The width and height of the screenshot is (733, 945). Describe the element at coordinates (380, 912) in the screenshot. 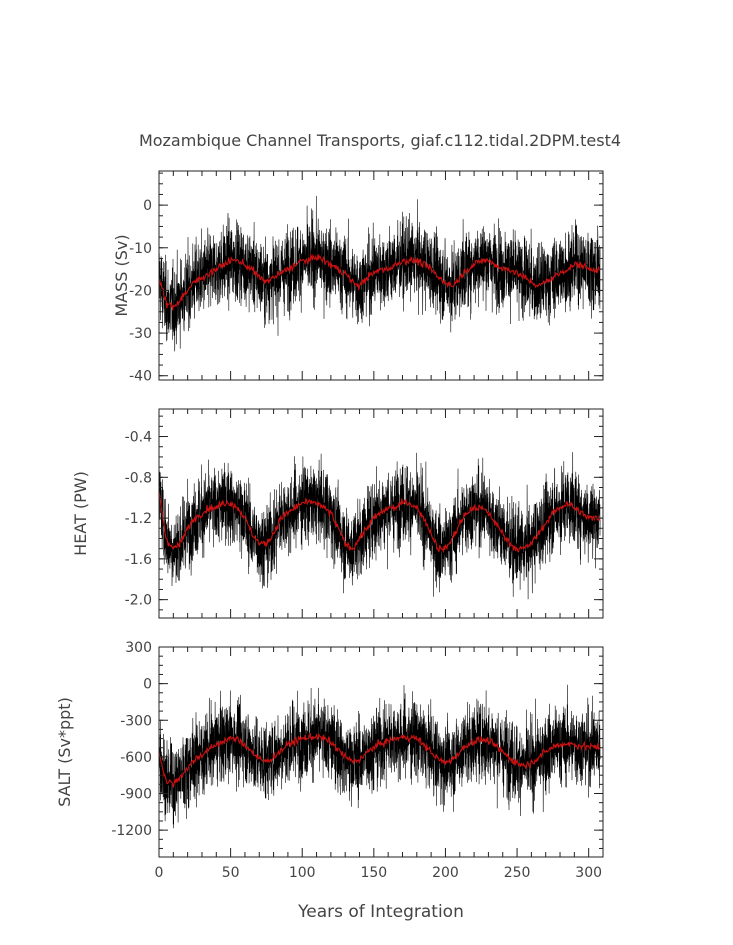

I see `x-axis-label: Years of Integration` at that location.